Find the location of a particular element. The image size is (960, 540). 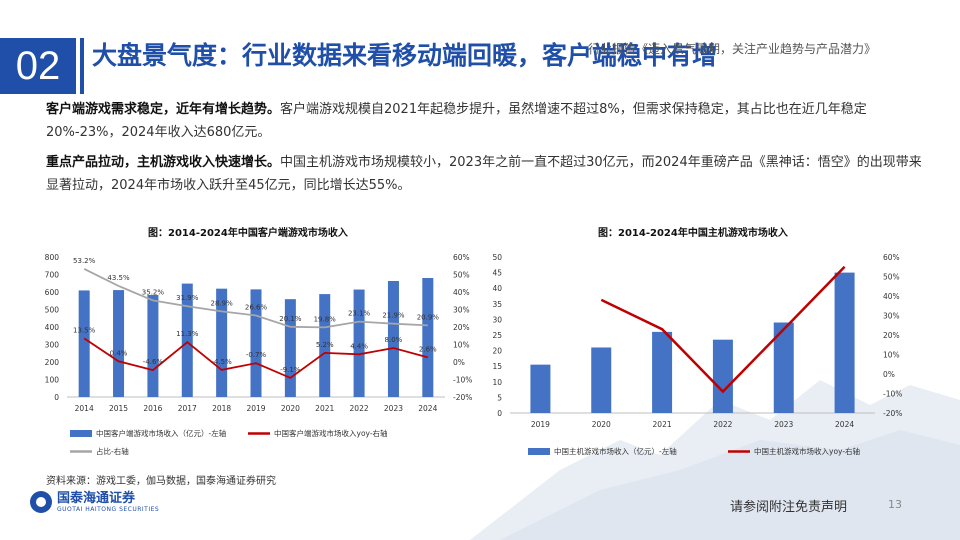

left-axis-tick-label: 30 is located at coordinates (497, 319).